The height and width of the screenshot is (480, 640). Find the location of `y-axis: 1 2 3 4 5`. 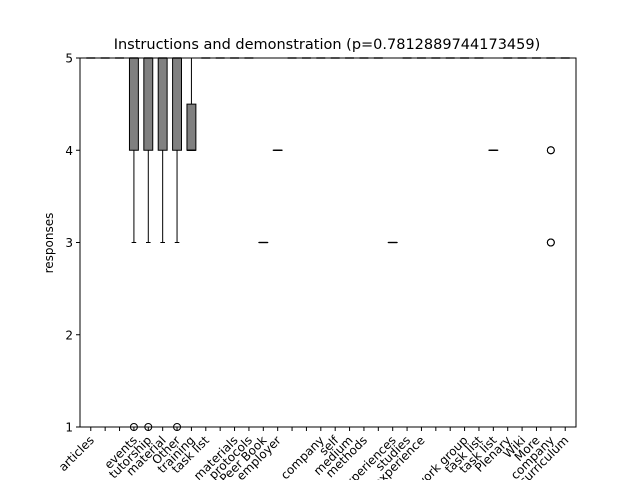

y-axis: 1 2 3 4 5 is located at coordinates (72, 243).